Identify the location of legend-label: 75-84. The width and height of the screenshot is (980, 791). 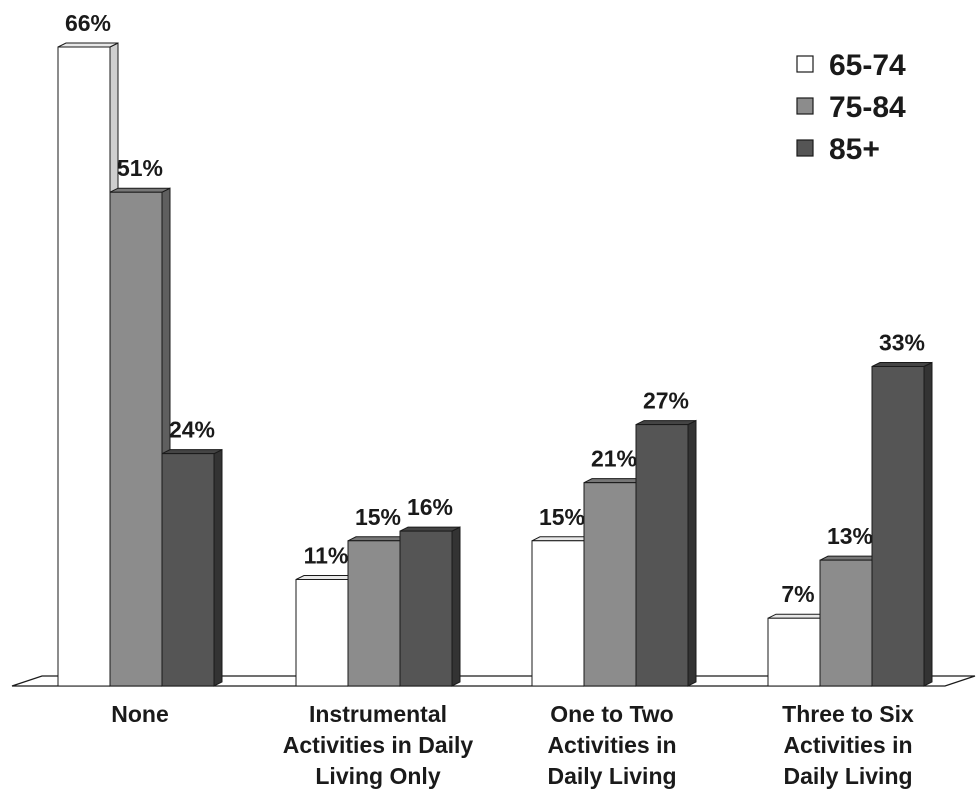
(867, 107).